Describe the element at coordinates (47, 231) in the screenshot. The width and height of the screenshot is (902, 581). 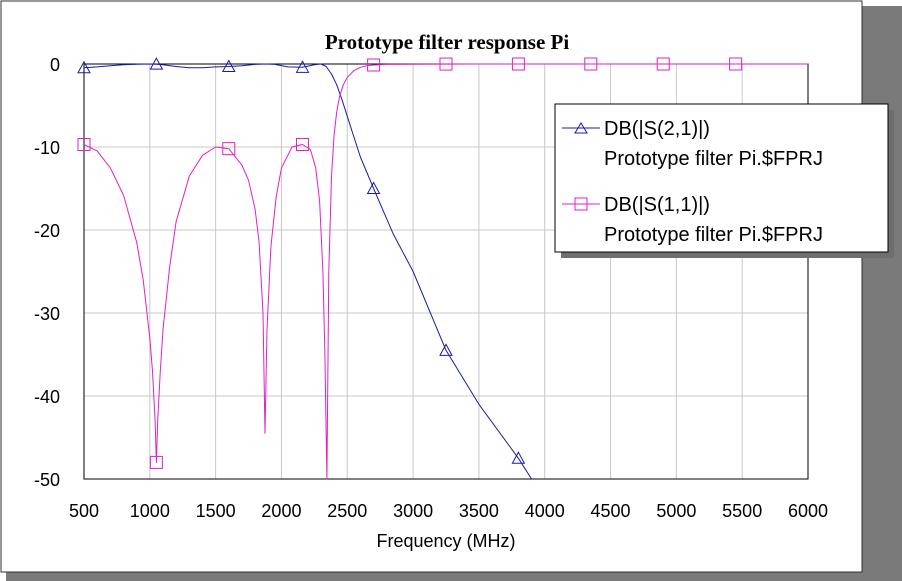
I see `y-tick-label: -20` at that location.